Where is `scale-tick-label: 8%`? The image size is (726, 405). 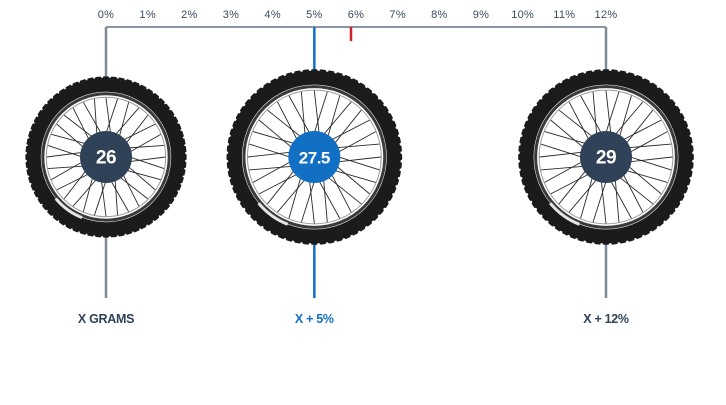
scale-tick-label: 8% is located at coordinates (439, 15).